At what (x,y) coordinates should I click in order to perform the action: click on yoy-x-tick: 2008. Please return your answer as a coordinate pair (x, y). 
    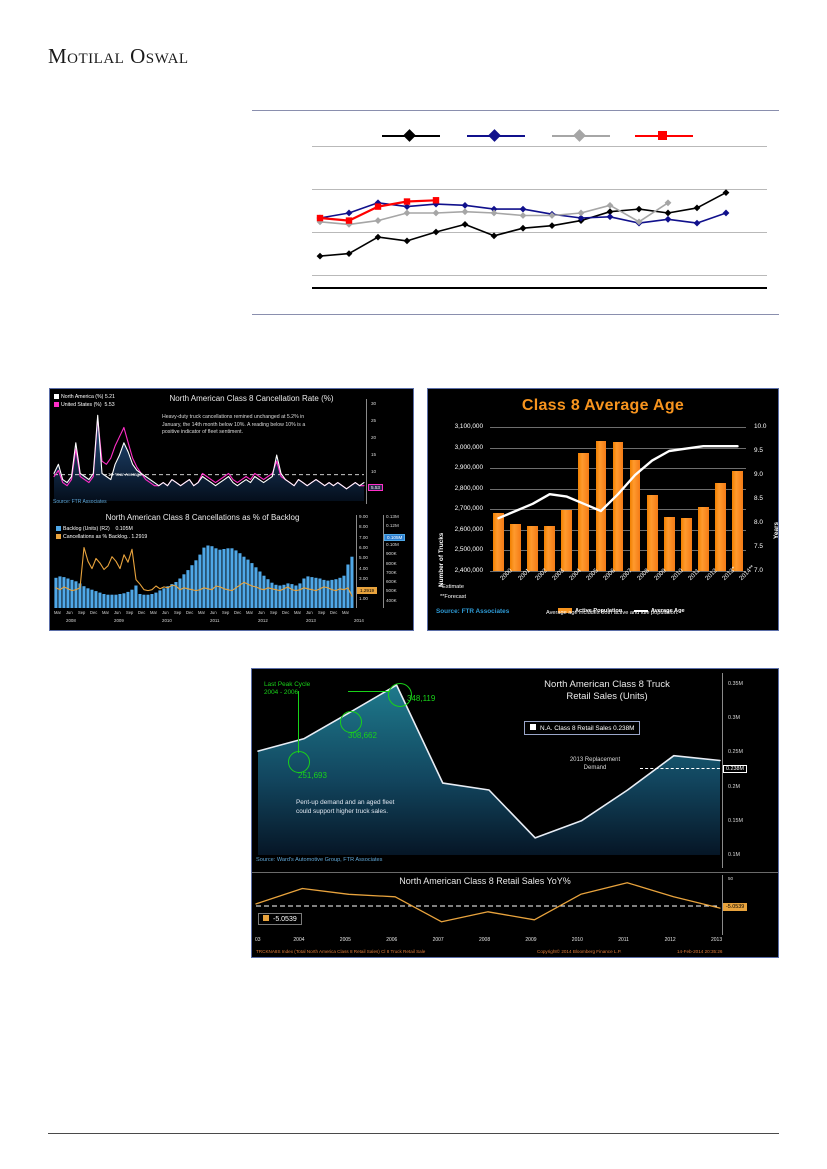
    Looking at the image, I should click on (485, 940).